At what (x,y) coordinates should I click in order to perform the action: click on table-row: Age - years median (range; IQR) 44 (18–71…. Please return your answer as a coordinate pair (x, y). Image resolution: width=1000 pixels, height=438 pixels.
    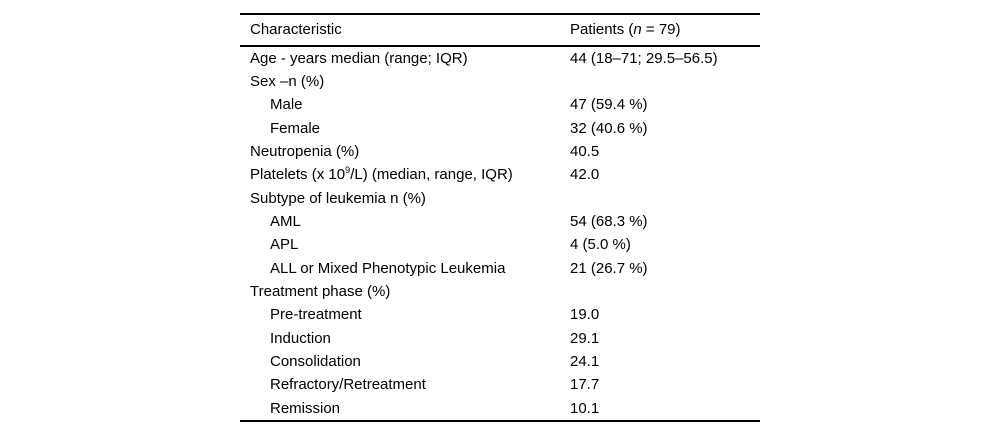
    Looking at the image, I should click on (500, 58).